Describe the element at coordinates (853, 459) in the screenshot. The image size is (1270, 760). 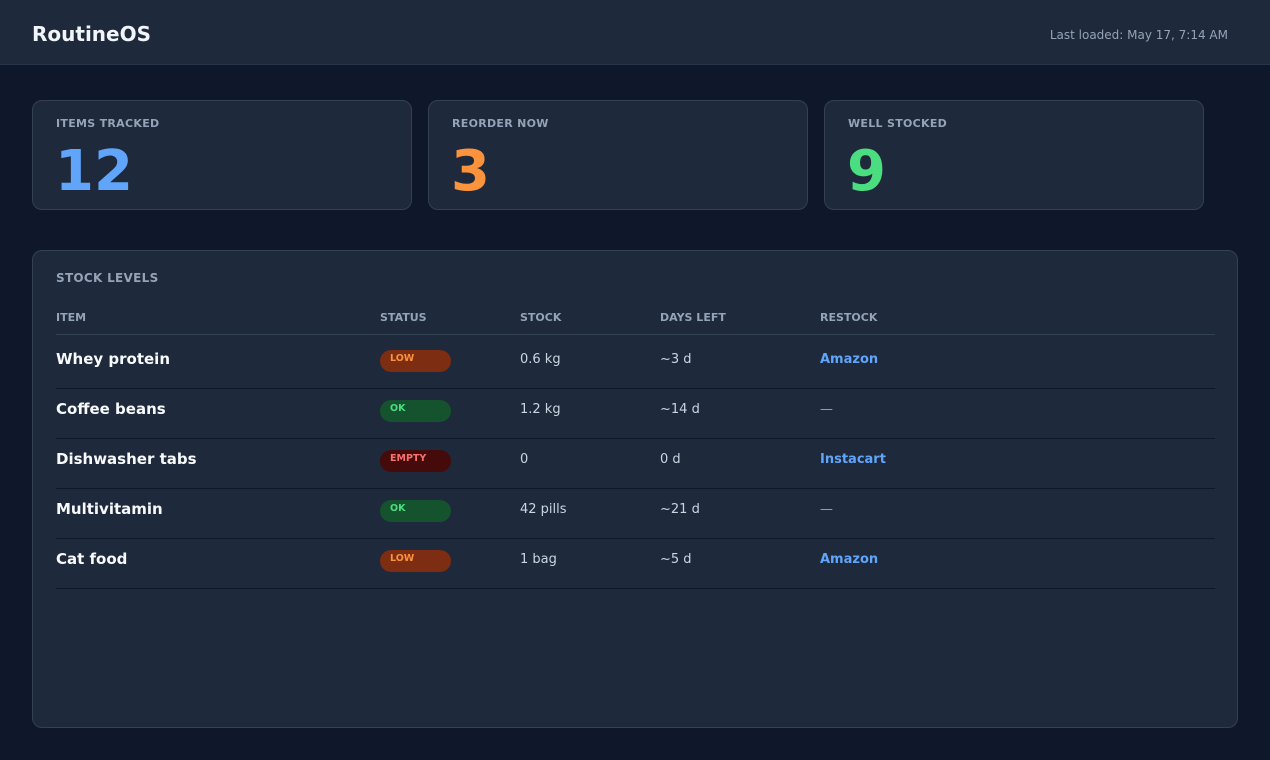
I see `restock-link: Instacart` at that location.